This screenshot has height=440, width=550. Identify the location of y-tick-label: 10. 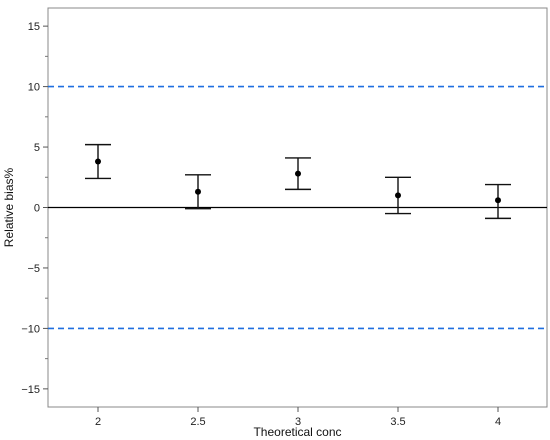
(34, 88).